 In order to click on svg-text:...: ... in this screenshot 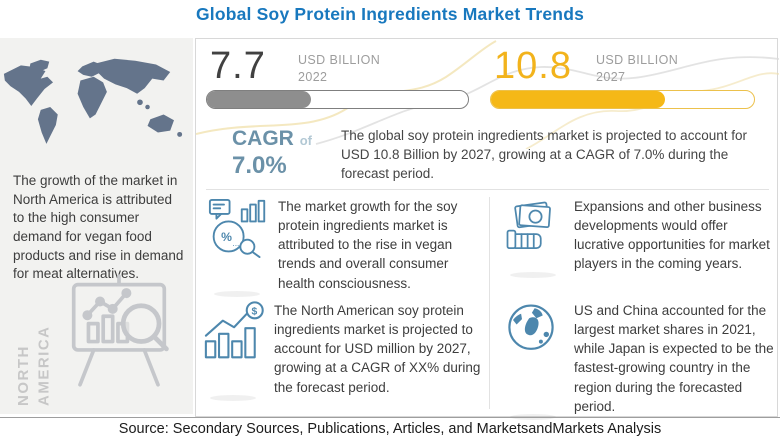, I will do `click(235, 243)`.